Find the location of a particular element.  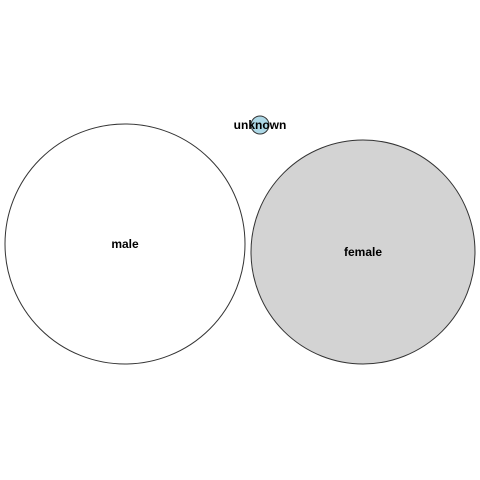

bubble-unknown: unknown is located at coordinates (260, 125).